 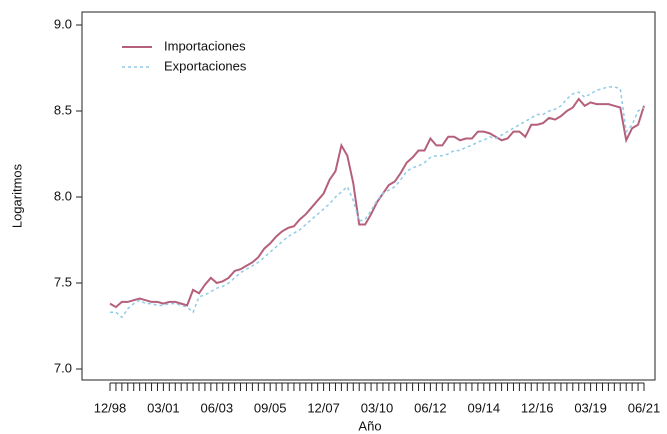 I want to click on x-tick-label: 03/19, so click(x=590, y=407).